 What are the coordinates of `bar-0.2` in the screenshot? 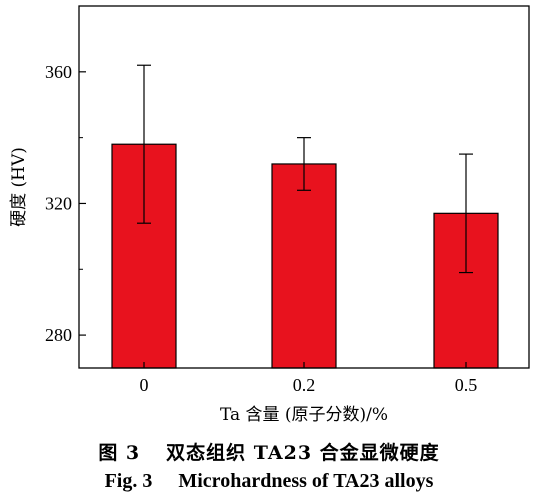 It's located at (304, 266).